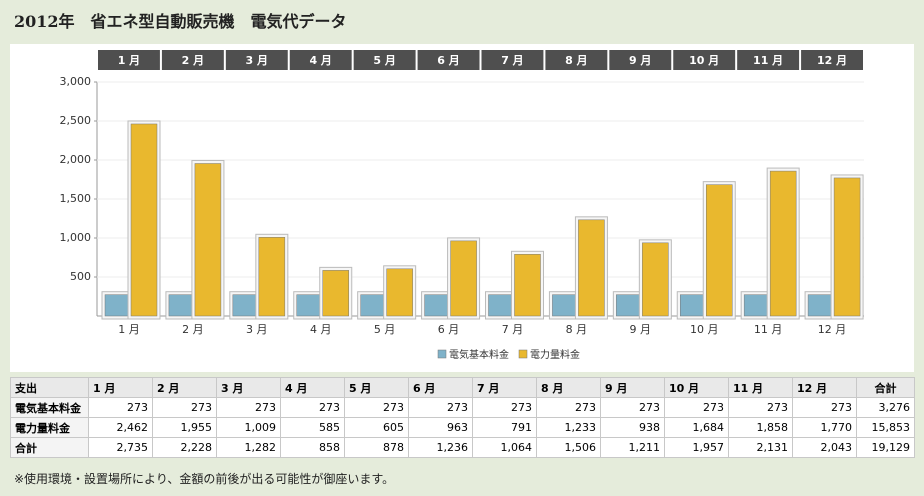 The height and width of the screenshot is (496, 924). Describe the element at coordinates (312, 447) in the screenshot. I see `table-cell: 858` at that location.